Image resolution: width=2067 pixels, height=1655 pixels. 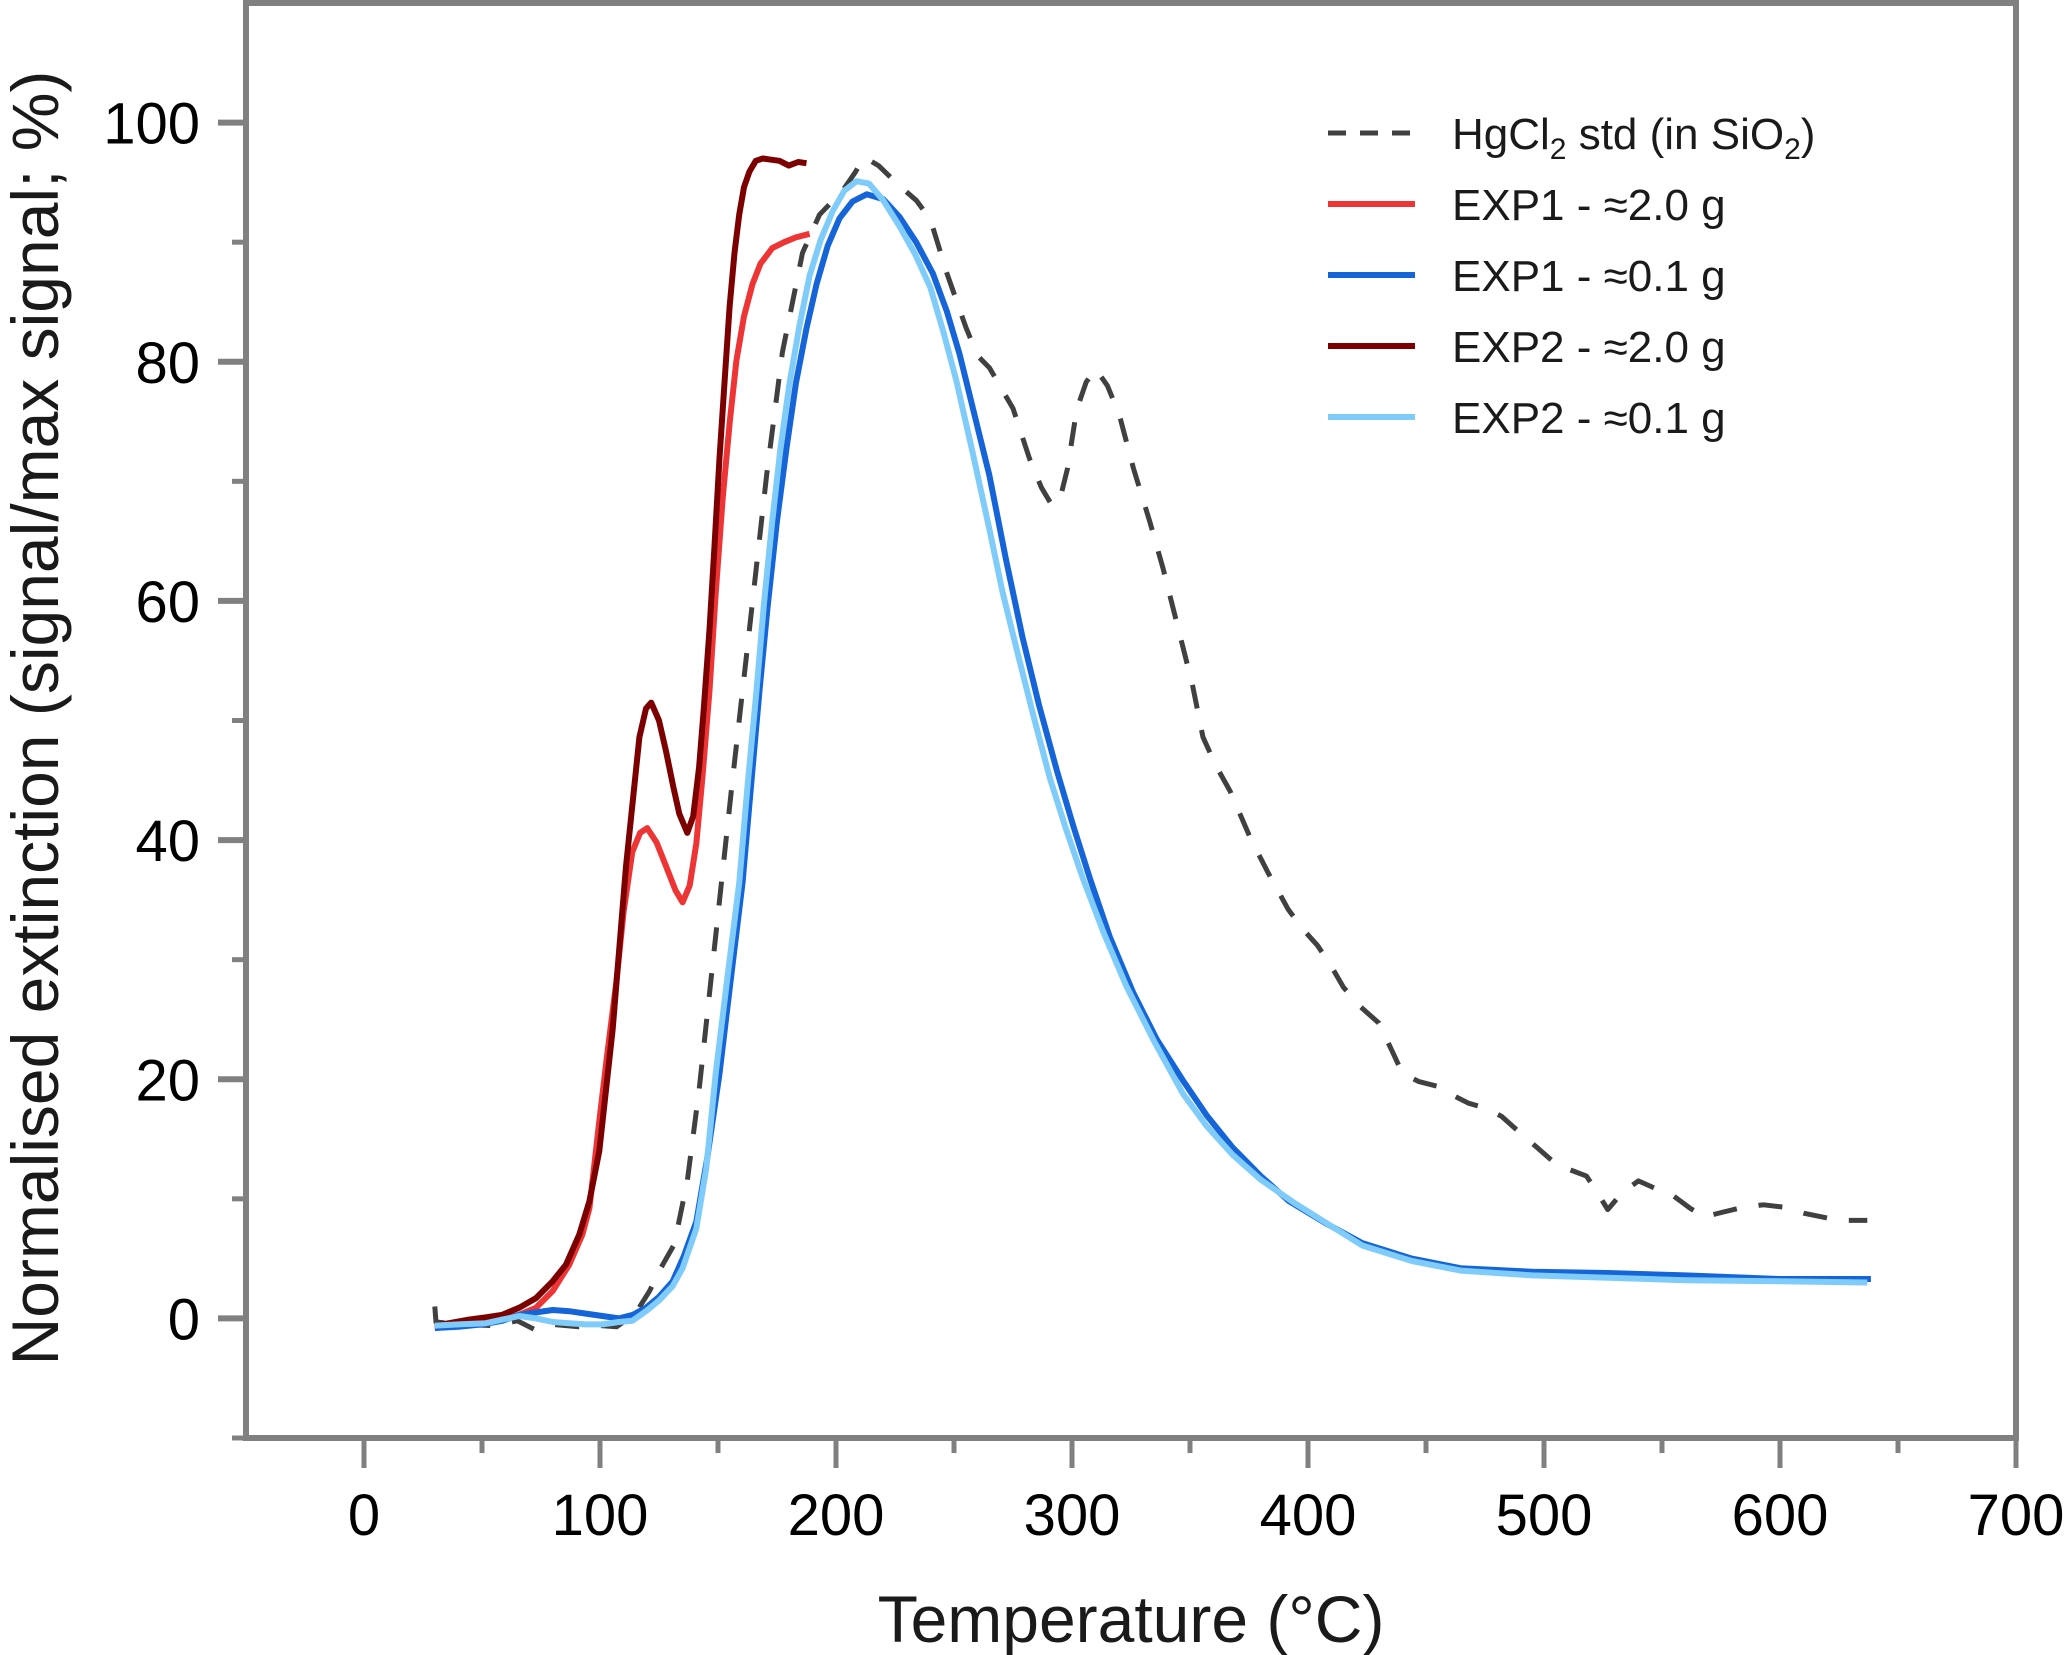 What do you see at coordinates (1589, 347) in the screenshot?
I see `legend-label: EXP2 - ≈2.0 g` at bounding box center [1589, 347].